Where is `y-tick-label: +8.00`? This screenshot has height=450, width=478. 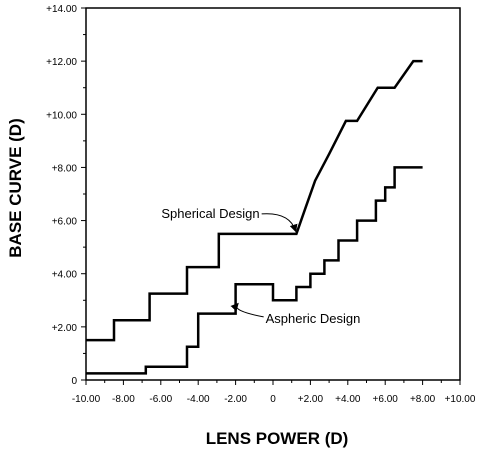
y-tick-label: +8.00 is located at coordinates (65, 168).